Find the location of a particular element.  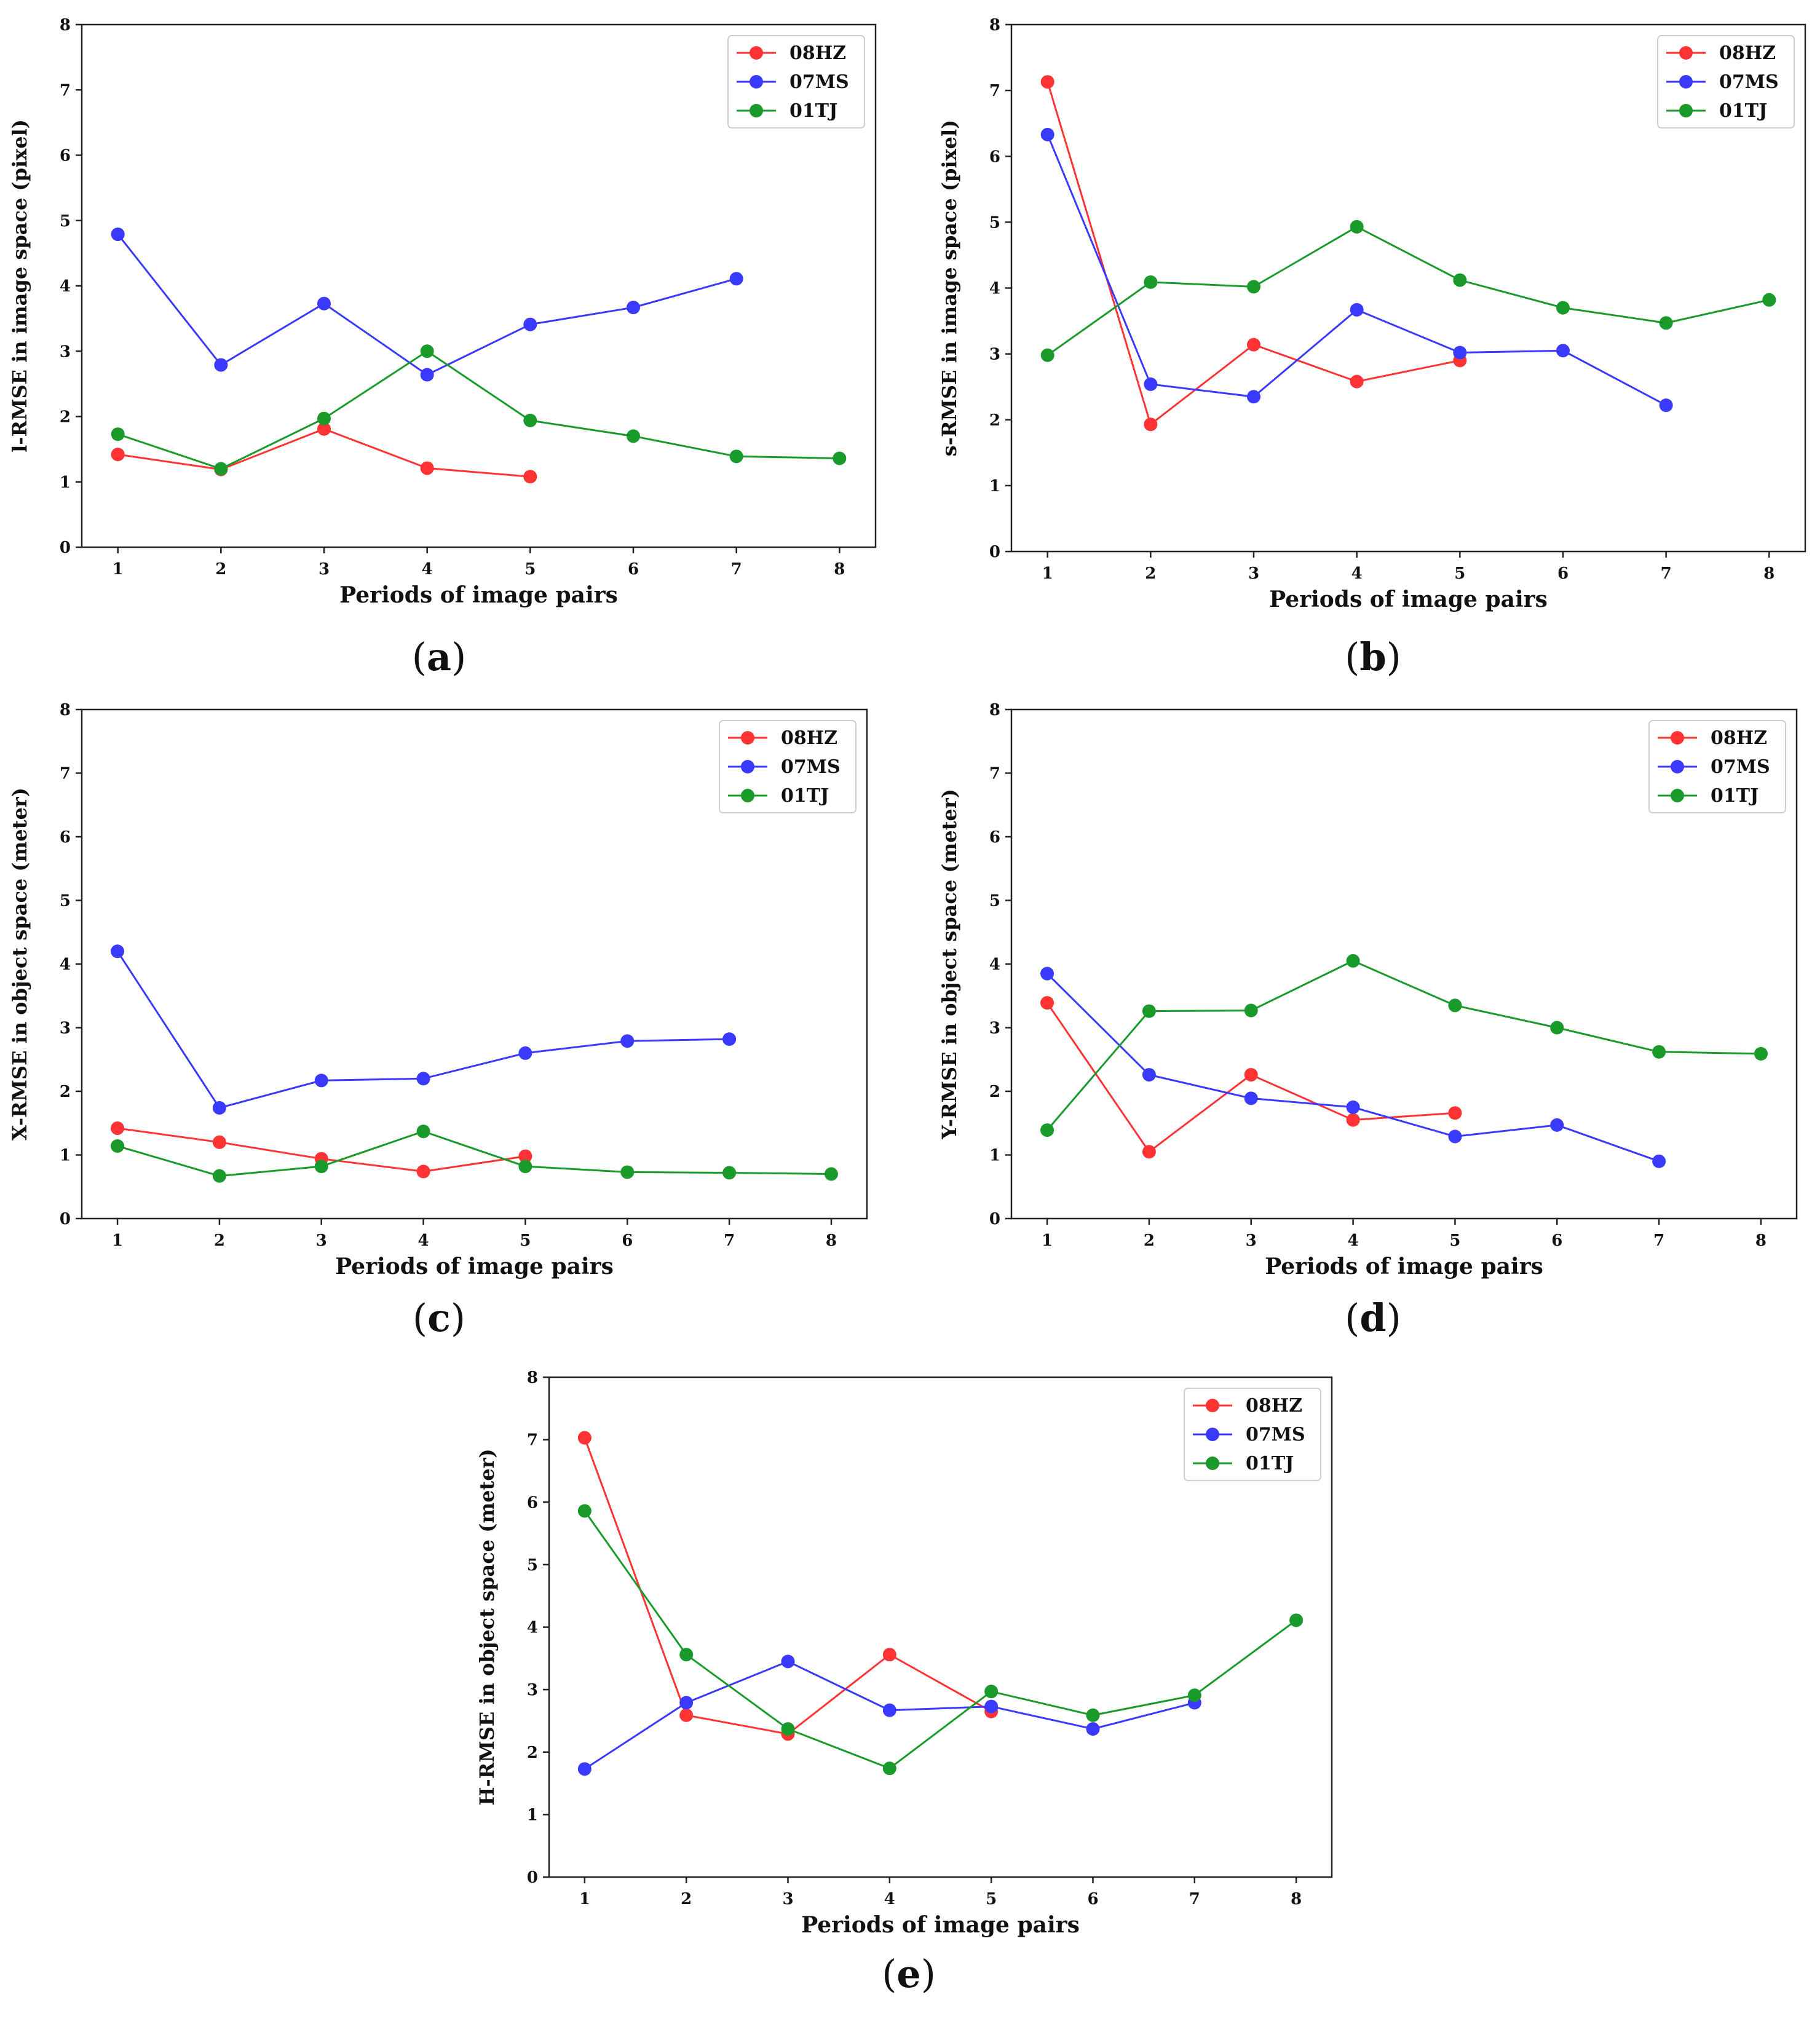

y-tick-label: 1 is located at coordinates (994, 1156).